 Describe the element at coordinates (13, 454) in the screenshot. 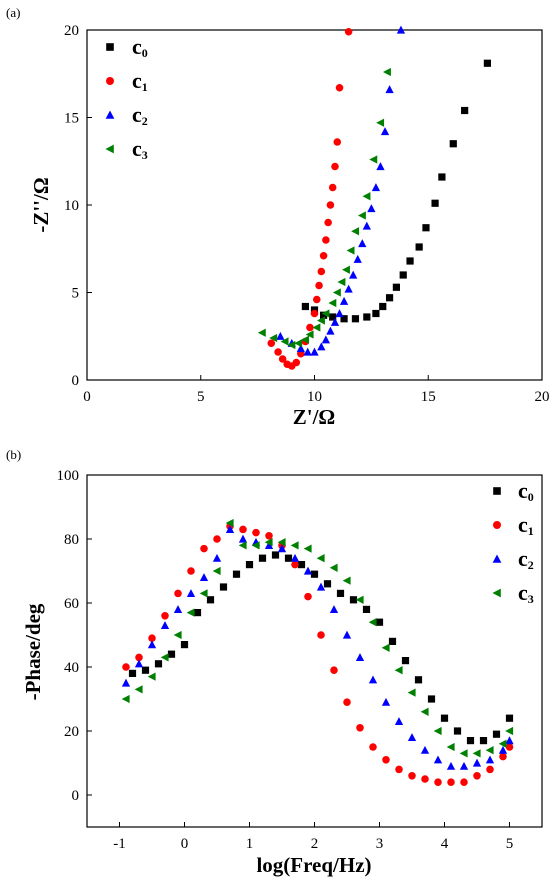

I see `panel-label-b: (b)` at that location.